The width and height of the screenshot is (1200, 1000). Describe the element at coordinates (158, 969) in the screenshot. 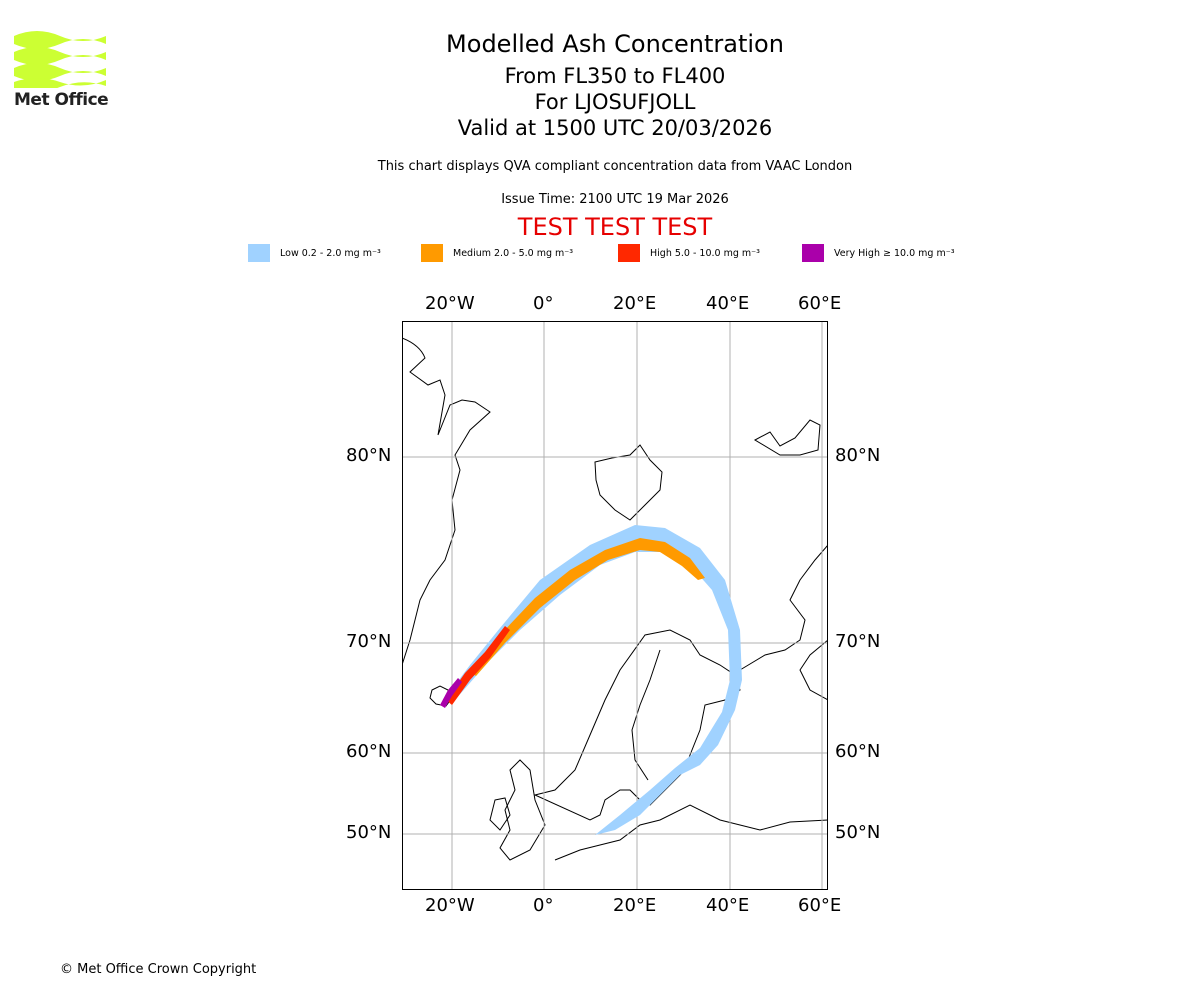

I see `copyright: © Met Office Crown Copyright` at that location.